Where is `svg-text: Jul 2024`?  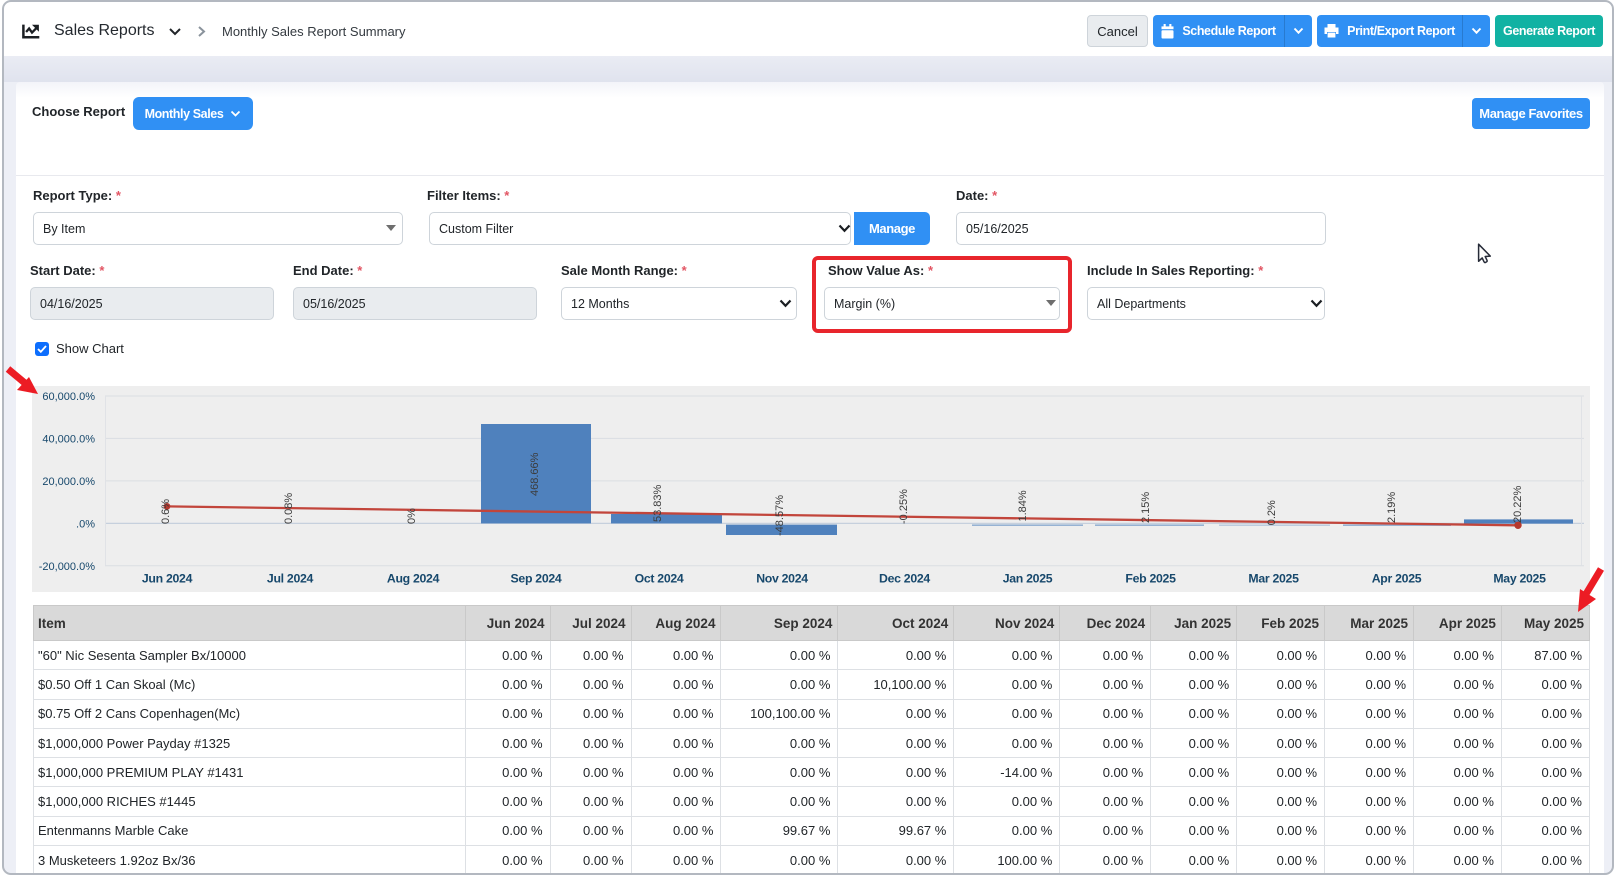
svg-text: Jul 2024 is located at coordinates (290, 579).